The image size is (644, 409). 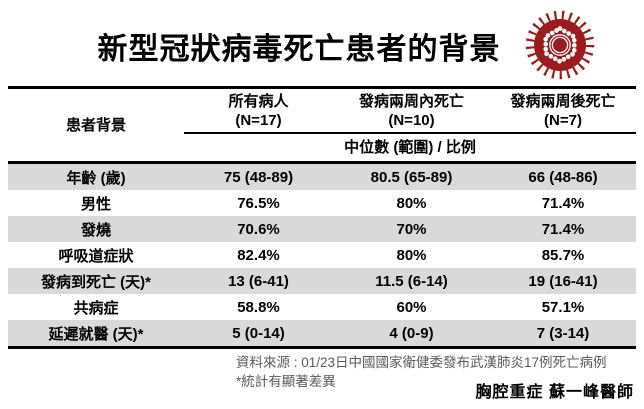 What do you see at coordinates (411, 333) in the screenshot?
I see `cell-value: 4 (0-9)` at bounding box center [411, 333].